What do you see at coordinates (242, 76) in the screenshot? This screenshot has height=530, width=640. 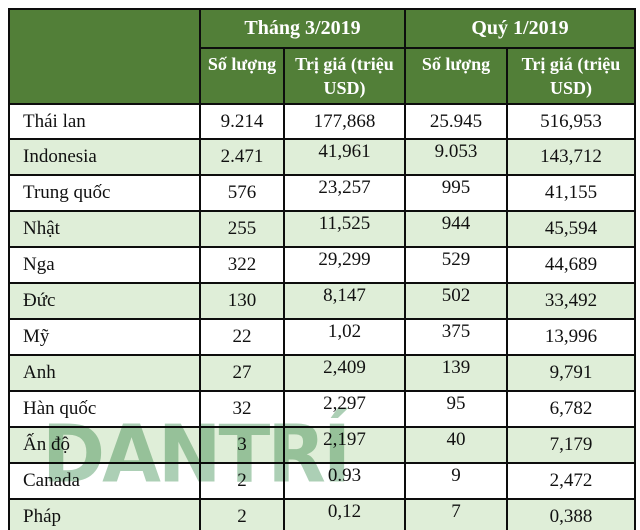 I see `subheader-quantity-march: Số lượng` at bounding box center [242, 76].